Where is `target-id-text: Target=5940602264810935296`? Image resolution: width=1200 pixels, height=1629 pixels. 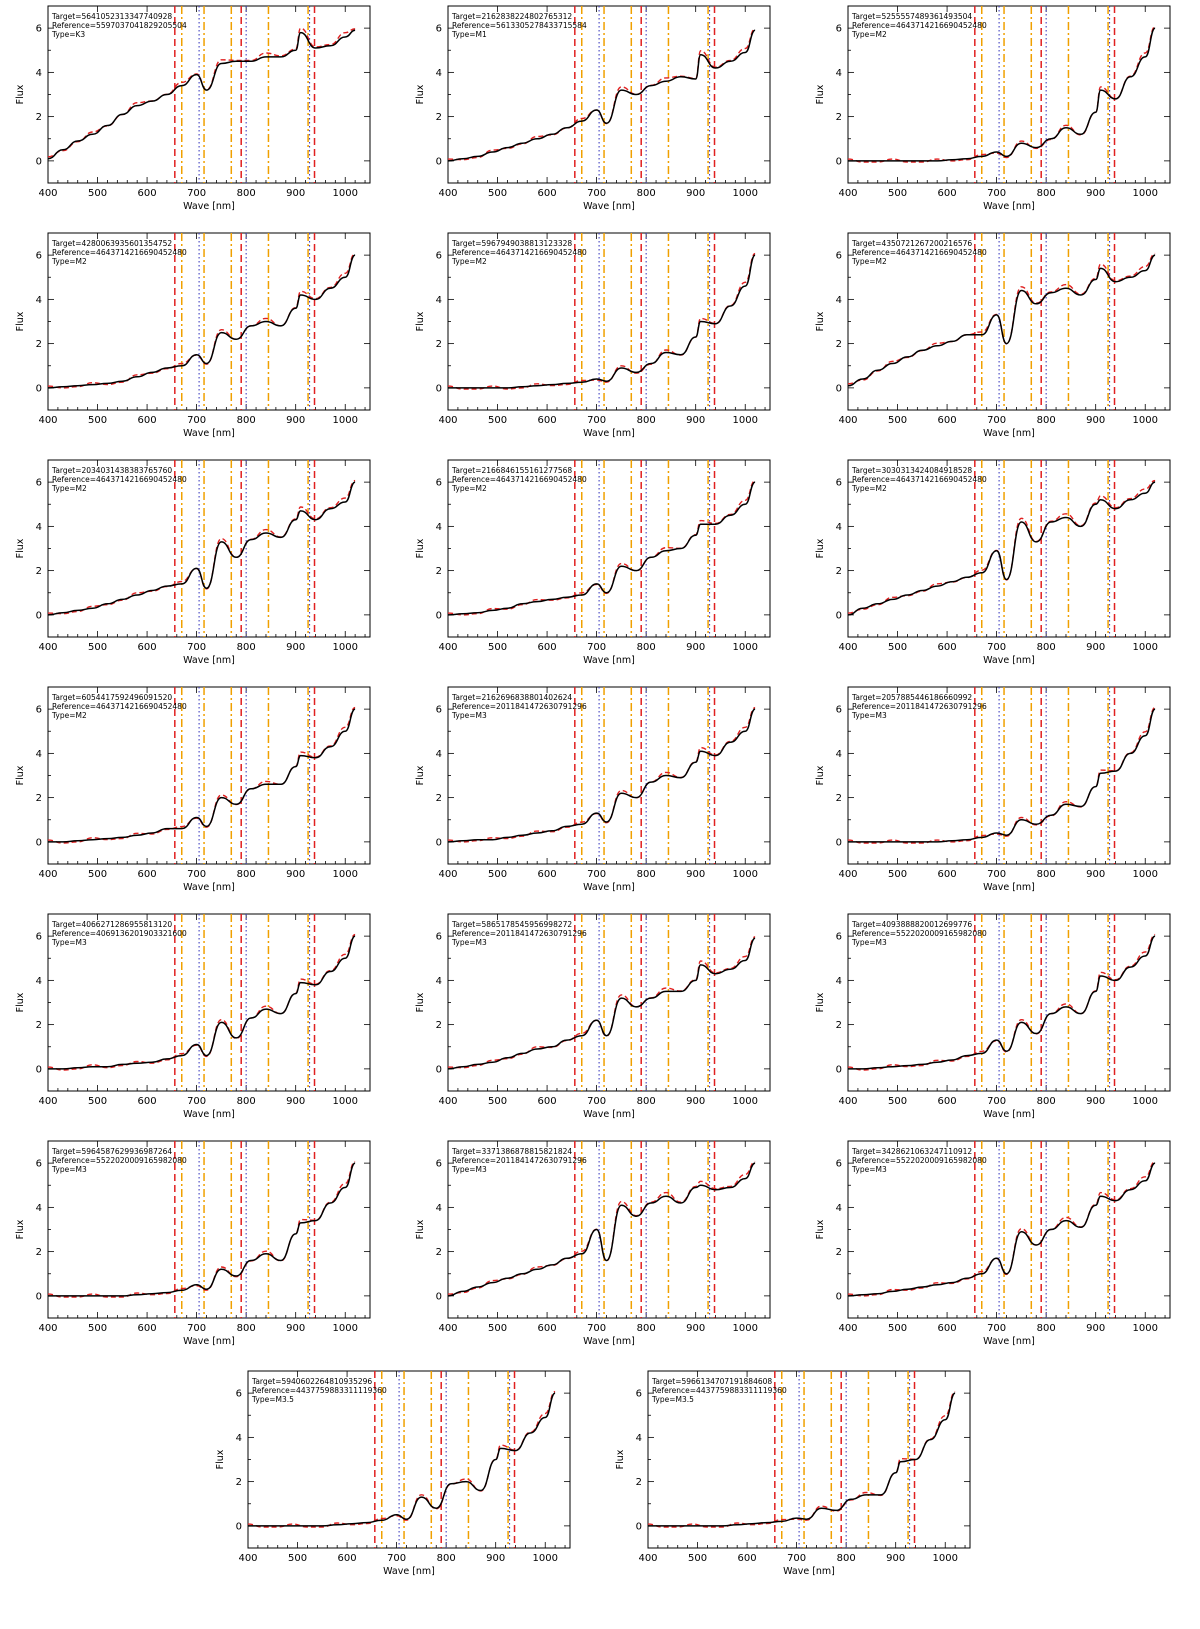
target-id-text: Target=5940602264810935296 is located at coordinates (311, 1381).